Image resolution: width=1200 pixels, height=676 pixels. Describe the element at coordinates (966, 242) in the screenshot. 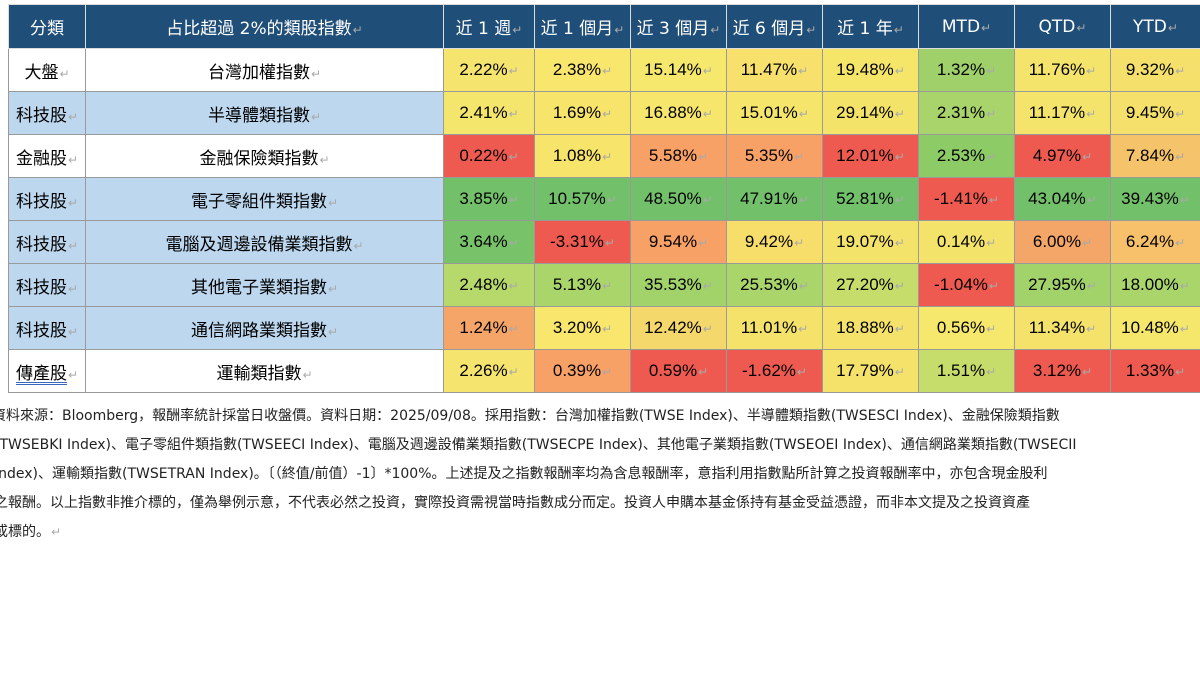

I see `return-cell-mtd: 0.14%↵` at that location.